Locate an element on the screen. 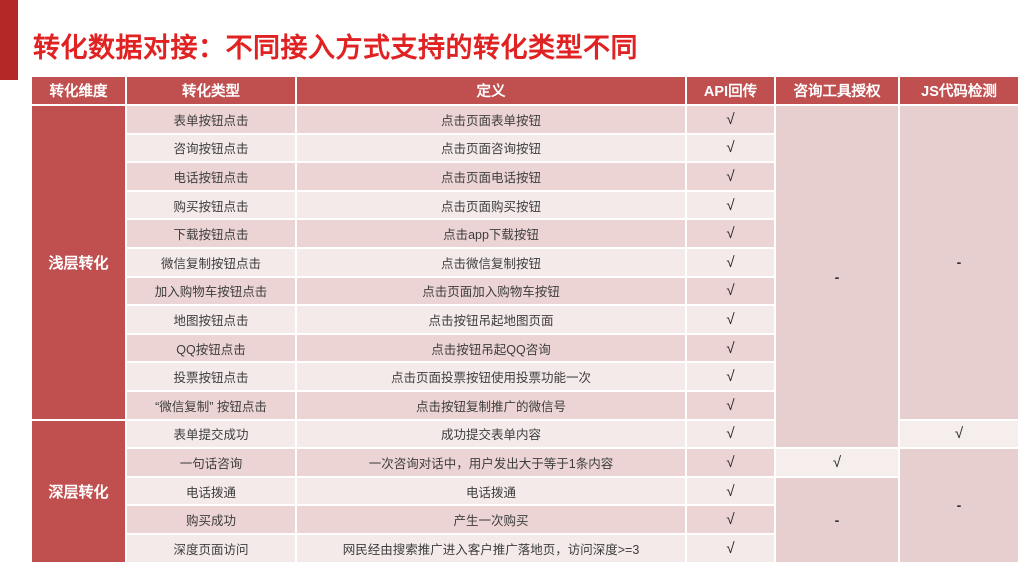 Image resolution: width=1024 pixels, height=576 pixels. js-detect-merged-dash: - is located at coordinates (959, 262).